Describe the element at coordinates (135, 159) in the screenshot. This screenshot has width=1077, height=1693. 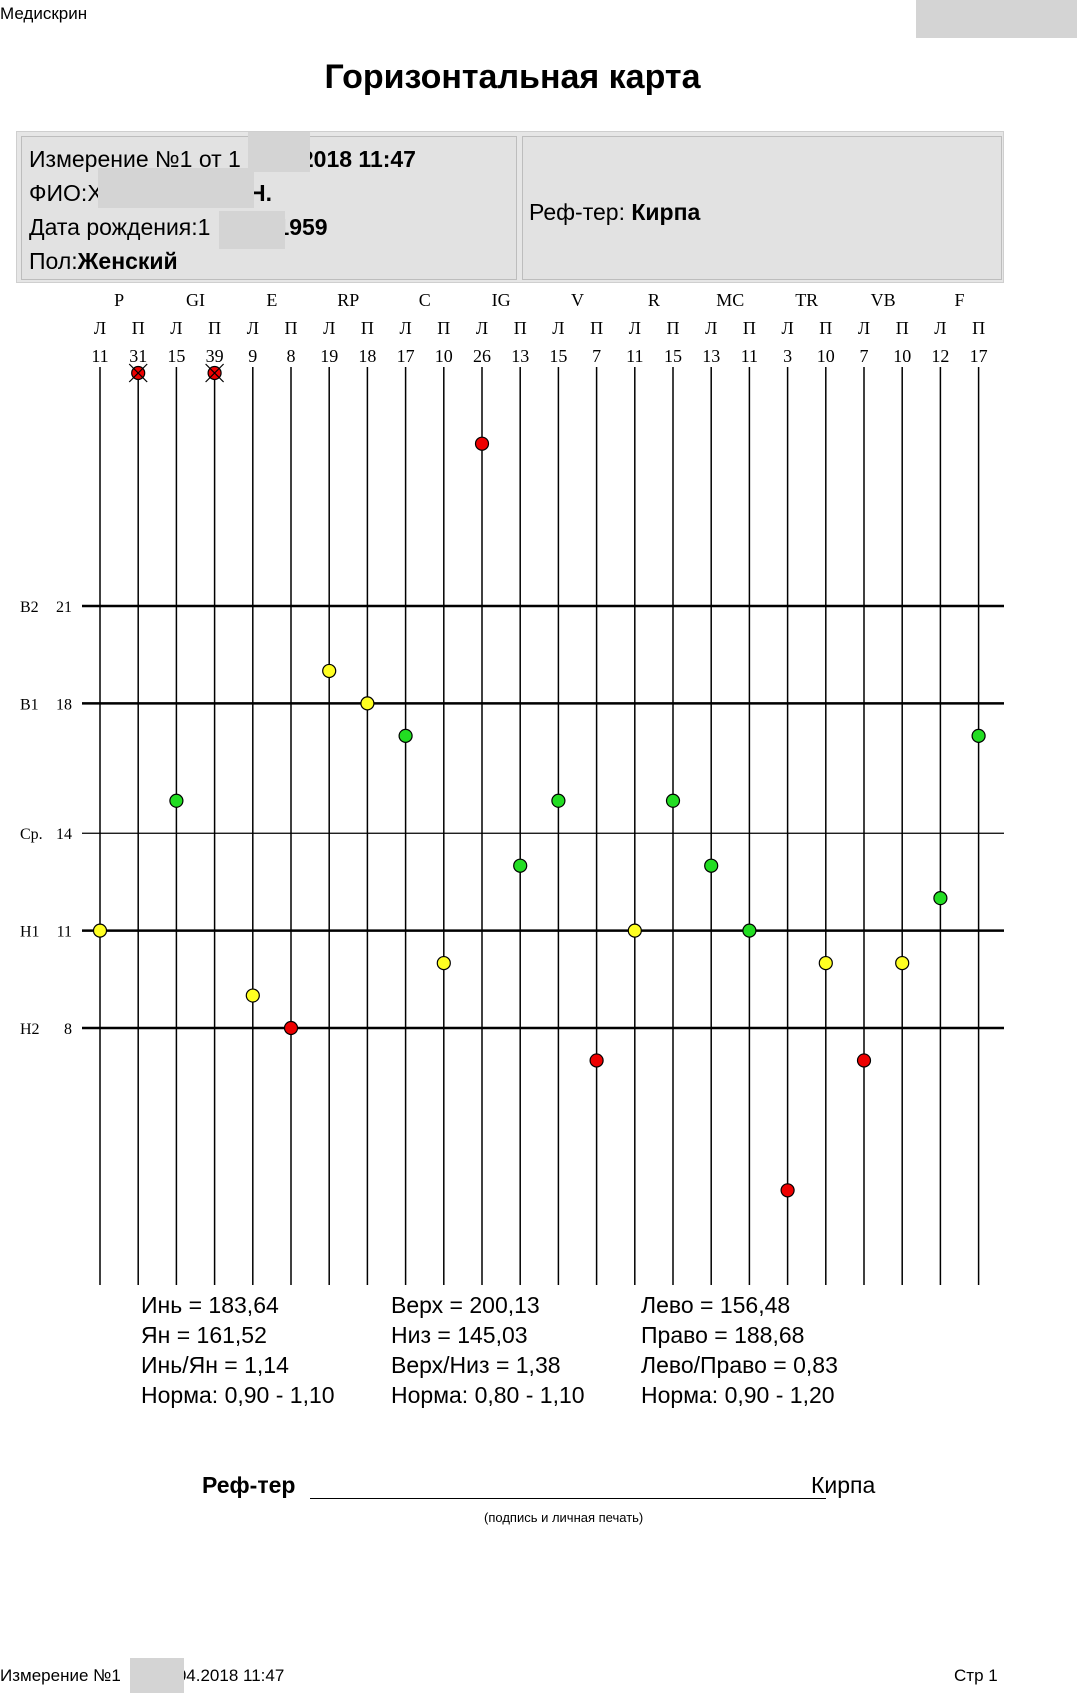
I see `measurement-prefix: Измерение №1 от 1` at that location.